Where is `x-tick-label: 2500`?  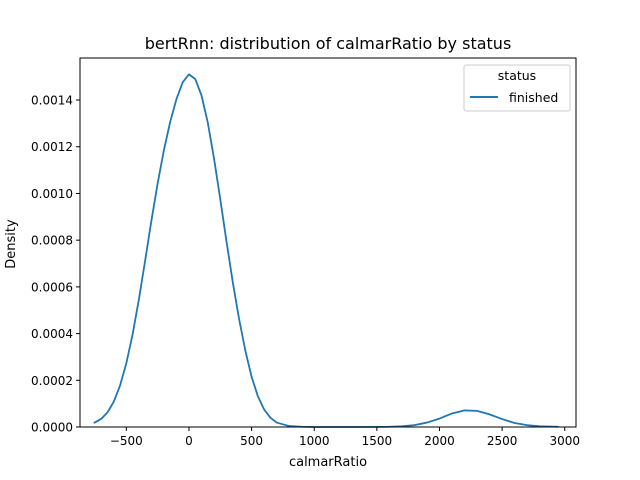
x-tick-label: 2500 is located at coordinates (502, 441).